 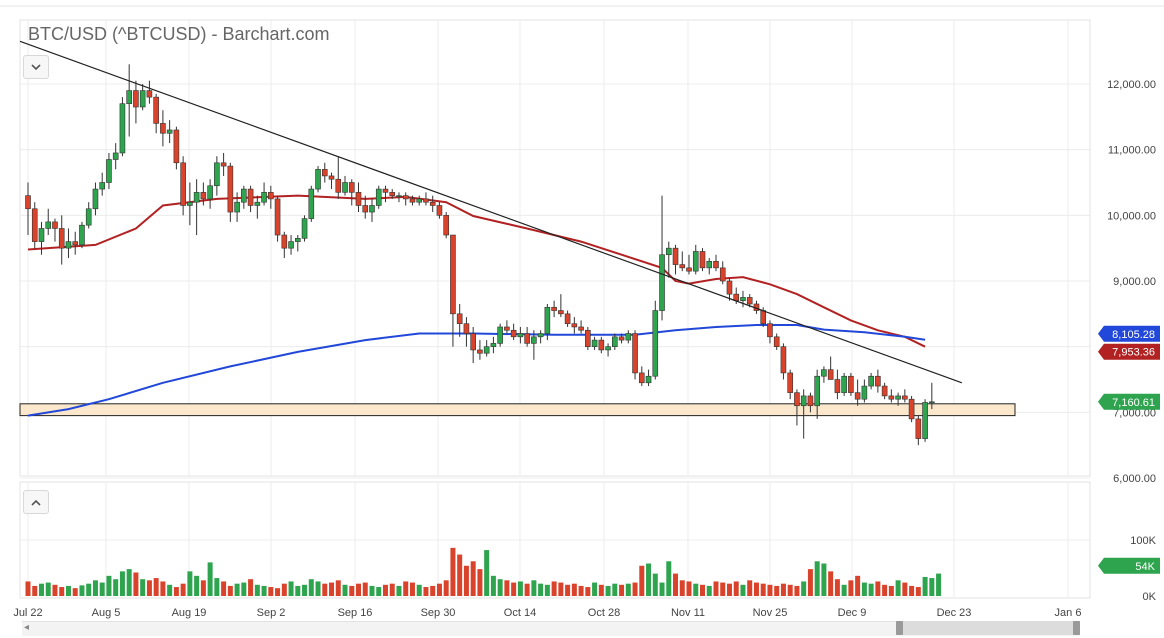 What do you see at coordinates (1145, 567) in the screenshot?
I see `volume-last-badge-label: 54K` at bounding box center [1145, 567].